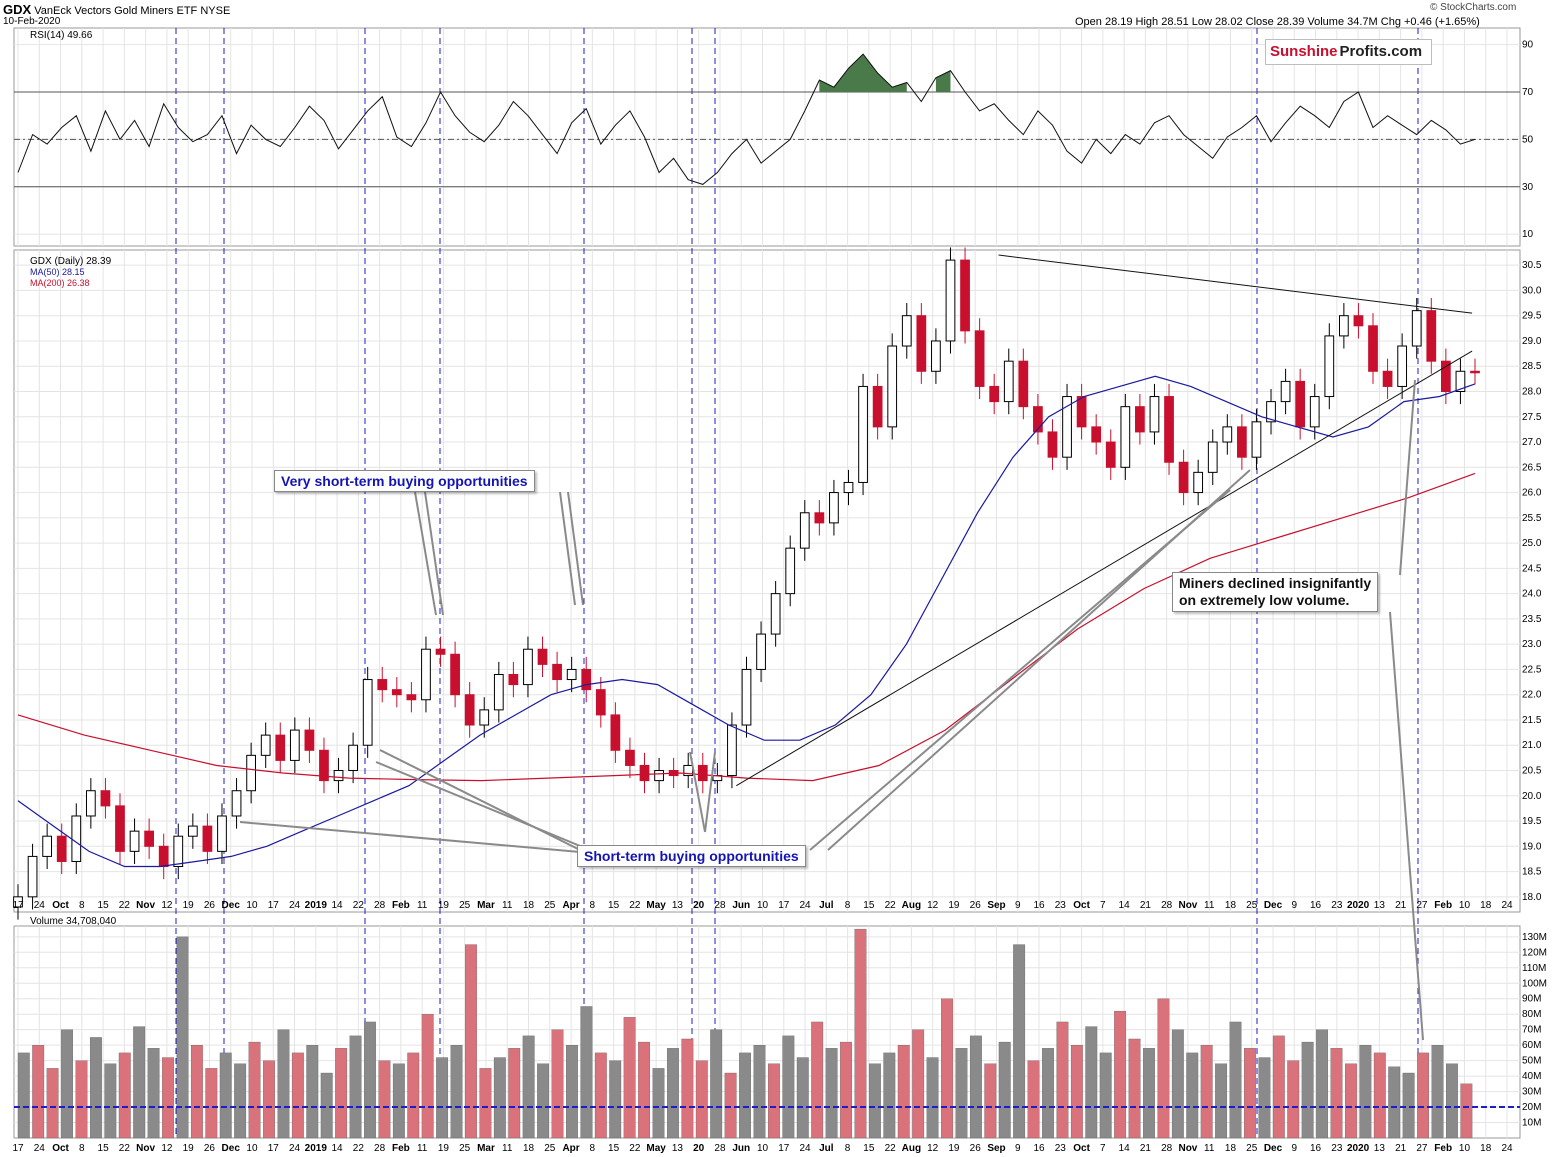 Image resolution: width=1565 pixels, height=1157 pixels. What do you see at coordinates (1528, 45) in the screenshot?
I see `rsi-y-tick: 90` at bounding box center [1528, 45].